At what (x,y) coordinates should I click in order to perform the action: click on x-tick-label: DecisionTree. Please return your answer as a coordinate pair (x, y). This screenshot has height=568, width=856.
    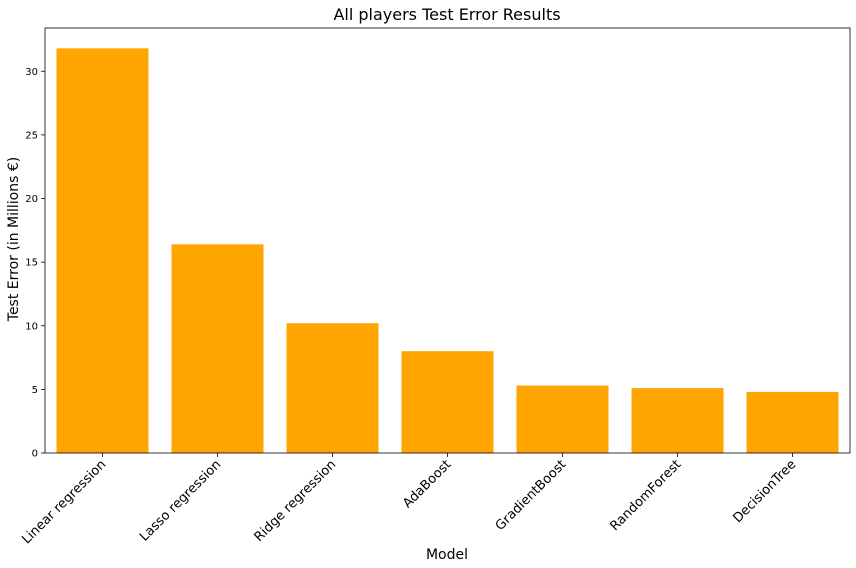
    Looking at the image, I should click on (764, 491).